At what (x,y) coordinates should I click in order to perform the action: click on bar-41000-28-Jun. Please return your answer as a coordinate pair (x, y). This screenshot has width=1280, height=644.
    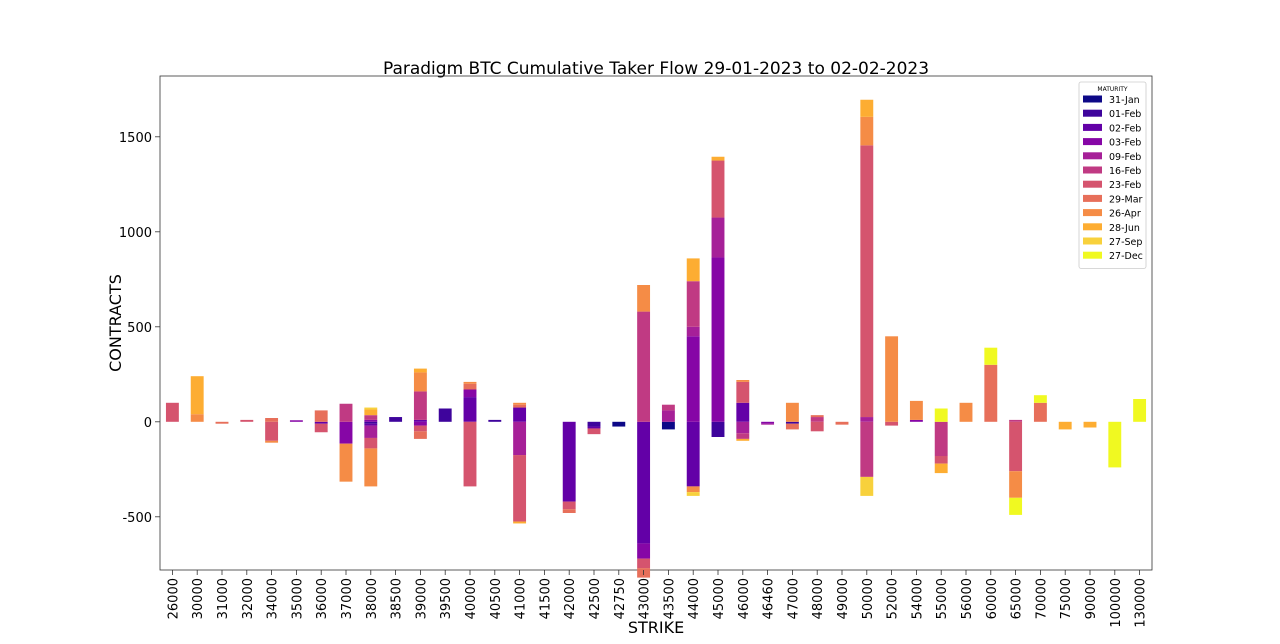
    Looking at the image, I should click on (520, 522).